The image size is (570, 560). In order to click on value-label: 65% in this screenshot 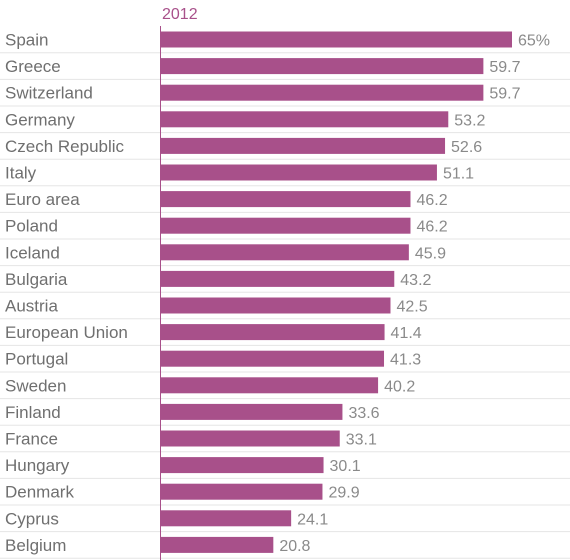, I will do `click(534, 41)`.